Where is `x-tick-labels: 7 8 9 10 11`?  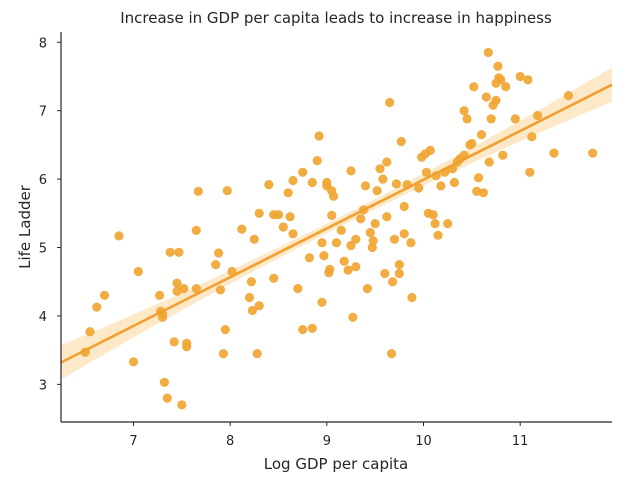 x-tick-labels: 7 8 9 10 11 is located at coordinates (328, 435).